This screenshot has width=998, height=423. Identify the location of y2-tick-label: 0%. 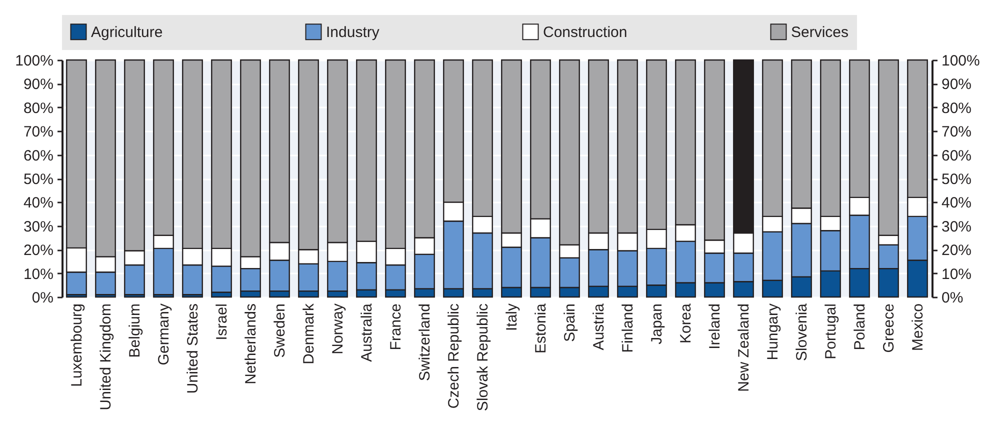
(953, 298).